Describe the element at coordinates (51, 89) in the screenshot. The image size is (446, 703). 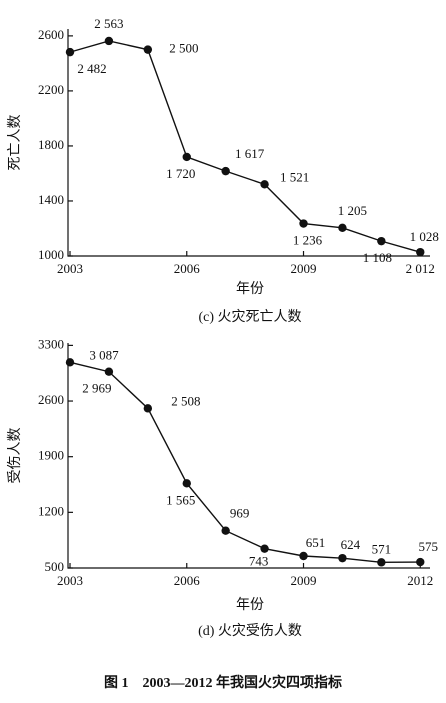
I see `y-tick-label: 2200` at that location.